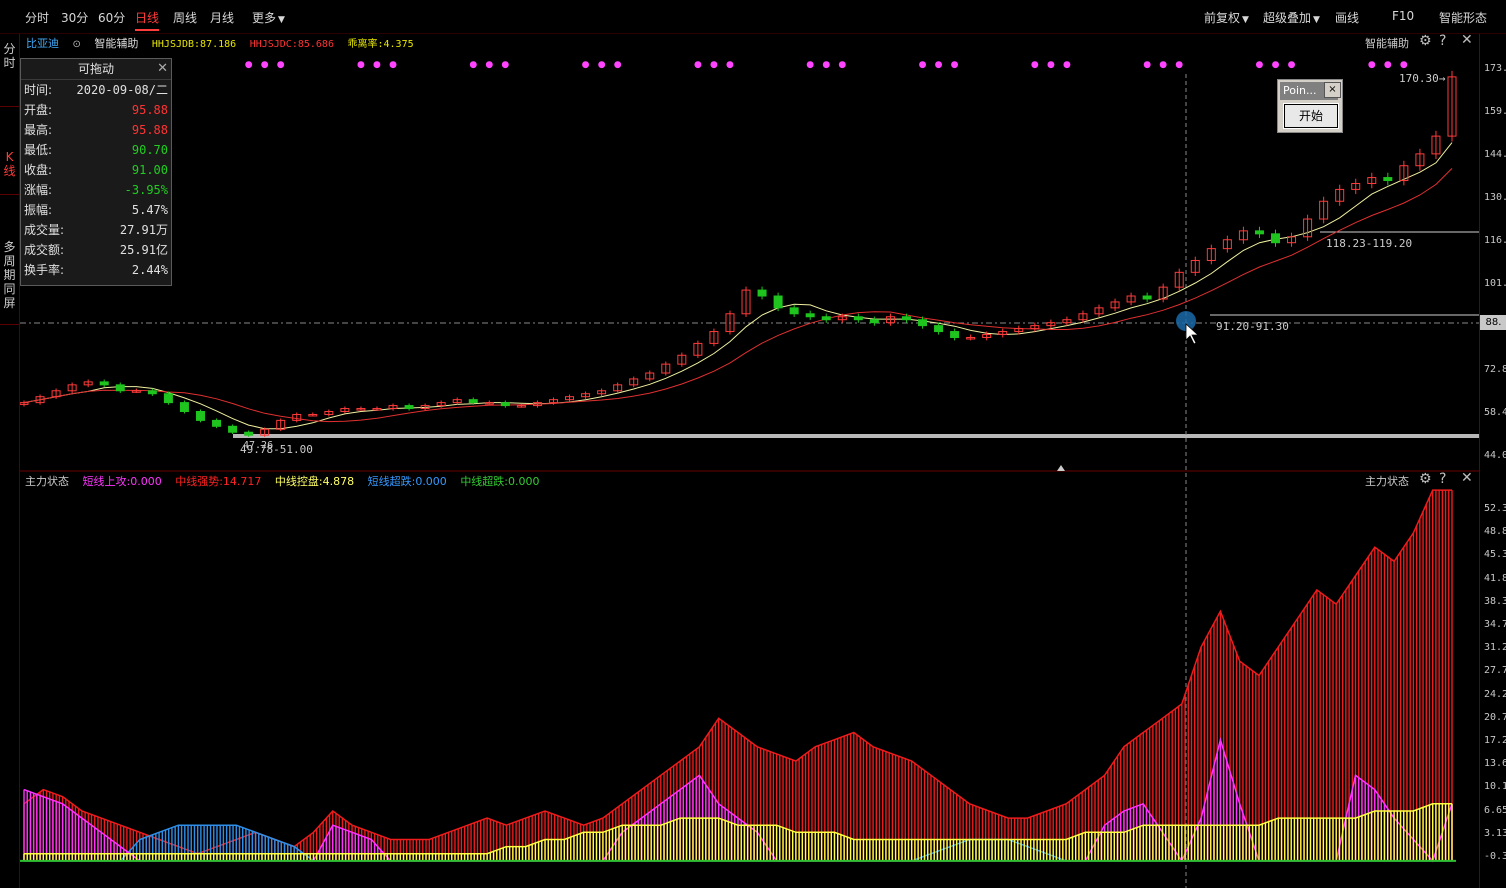  Describe the element at coordinates (1495, 601) in the screenshot. I see `sub-axis-tick: 38.3` at that location.